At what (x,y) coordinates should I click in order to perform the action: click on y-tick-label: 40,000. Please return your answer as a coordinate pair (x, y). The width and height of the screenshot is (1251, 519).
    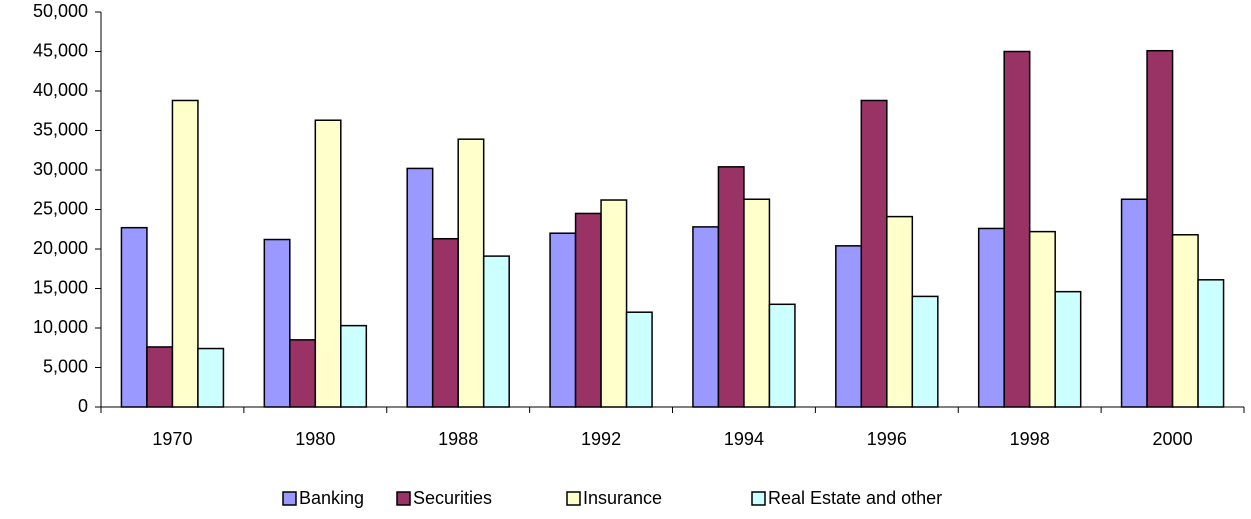
    Looking at the image, I should click on (60, 90).